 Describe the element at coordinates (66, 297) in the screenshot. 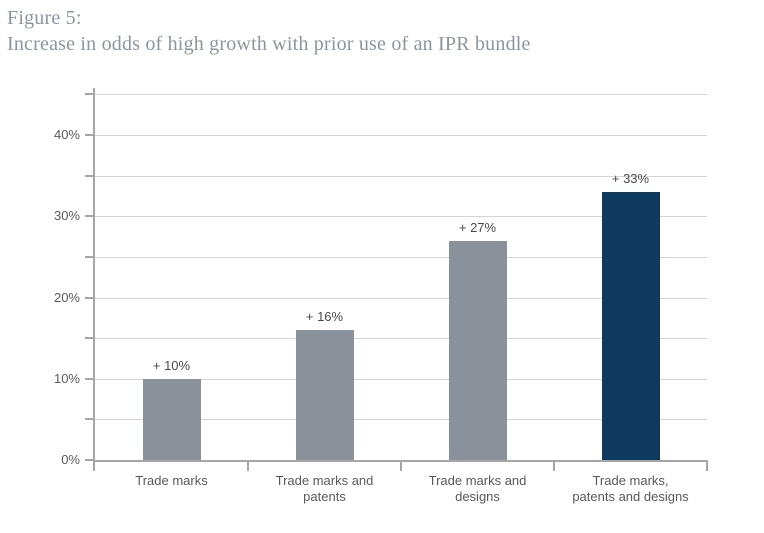

I see `y-axis-label: 20%` at that location.